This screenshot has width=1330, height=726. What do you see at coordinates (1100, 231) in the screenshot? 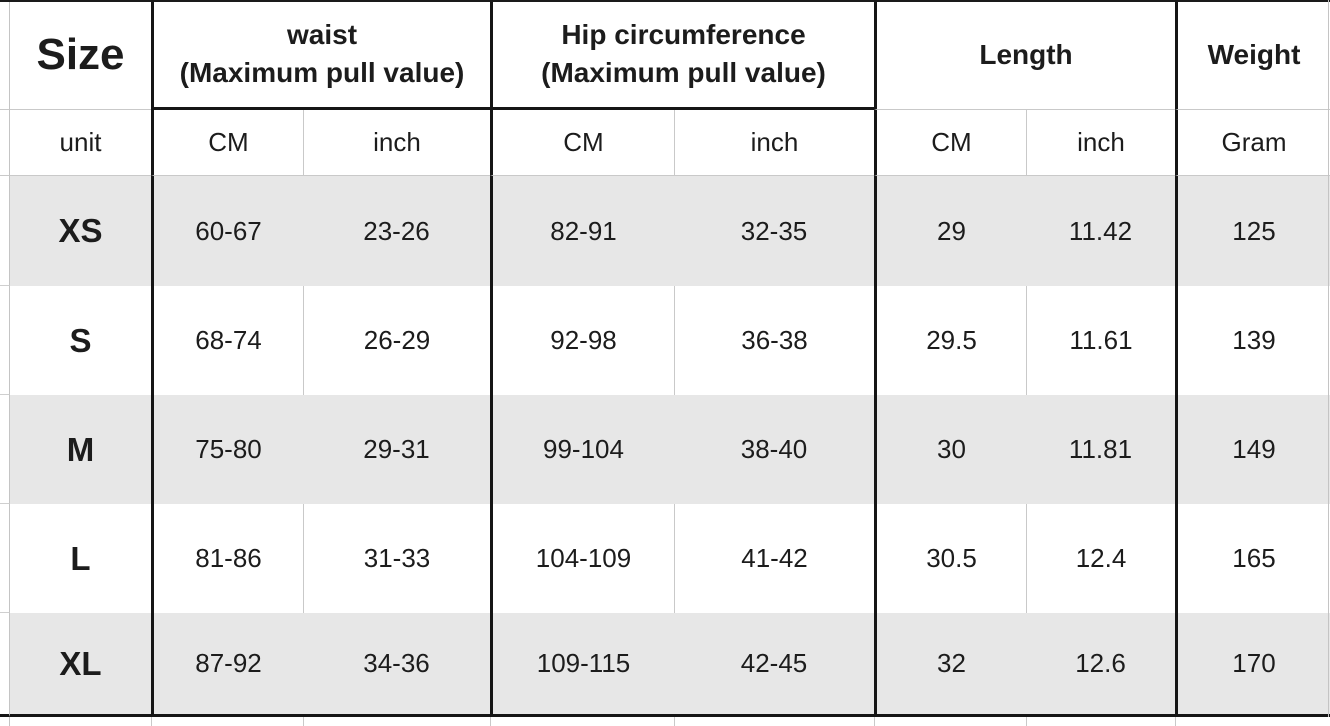
I see `xs-length-inch: 11.42` at bounding box center [1100, 231].